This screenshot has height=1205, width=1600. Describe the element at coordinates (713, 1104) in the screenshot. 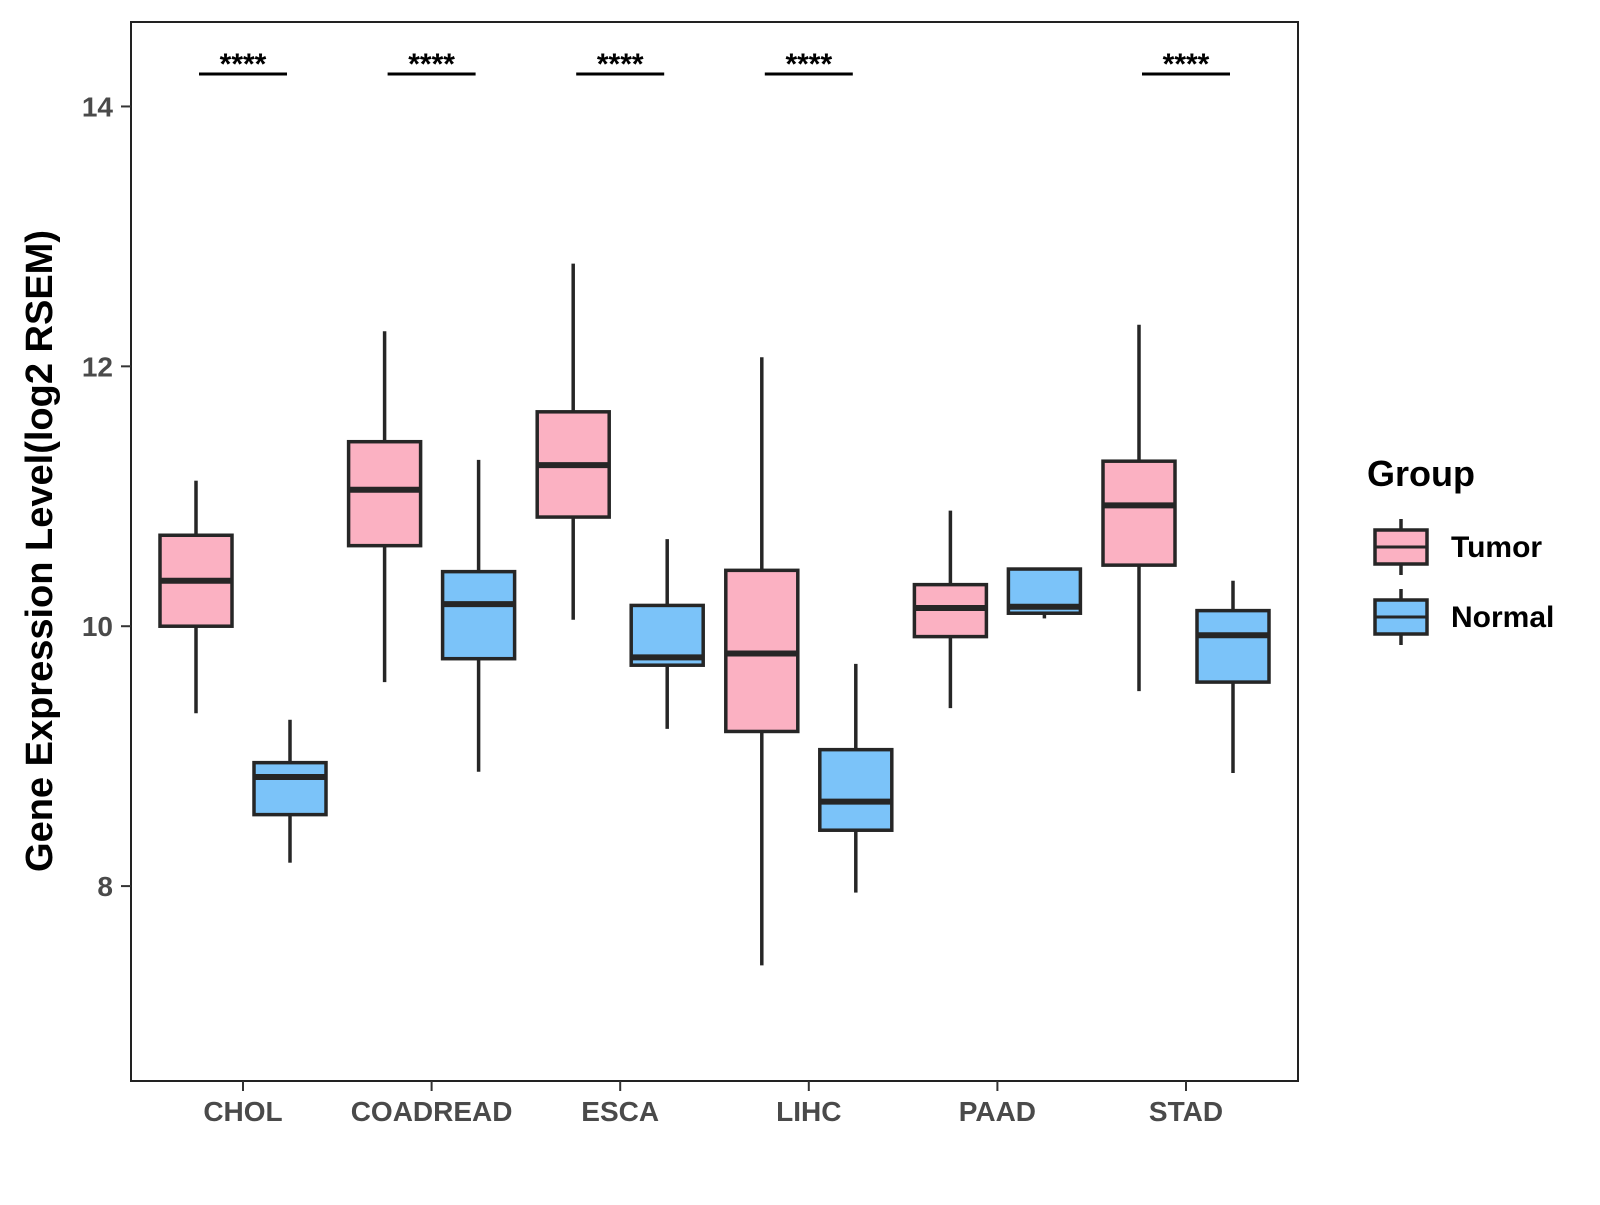

I see `x-axis: CHOL COADREAD ESCA LIHC PAAD STAD` at that location.